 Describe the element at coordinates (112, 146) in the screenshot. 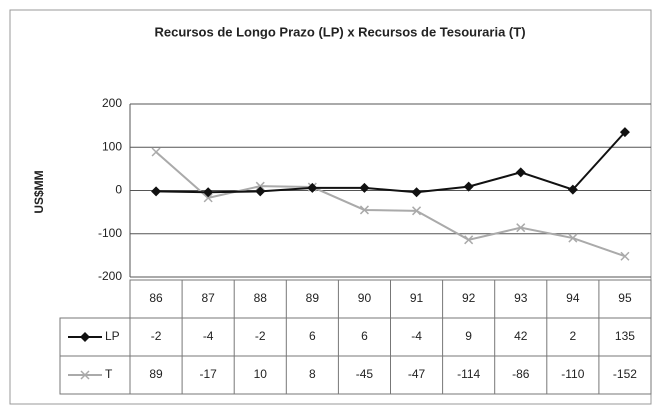

I see `y-tick-label: 100` at that location.